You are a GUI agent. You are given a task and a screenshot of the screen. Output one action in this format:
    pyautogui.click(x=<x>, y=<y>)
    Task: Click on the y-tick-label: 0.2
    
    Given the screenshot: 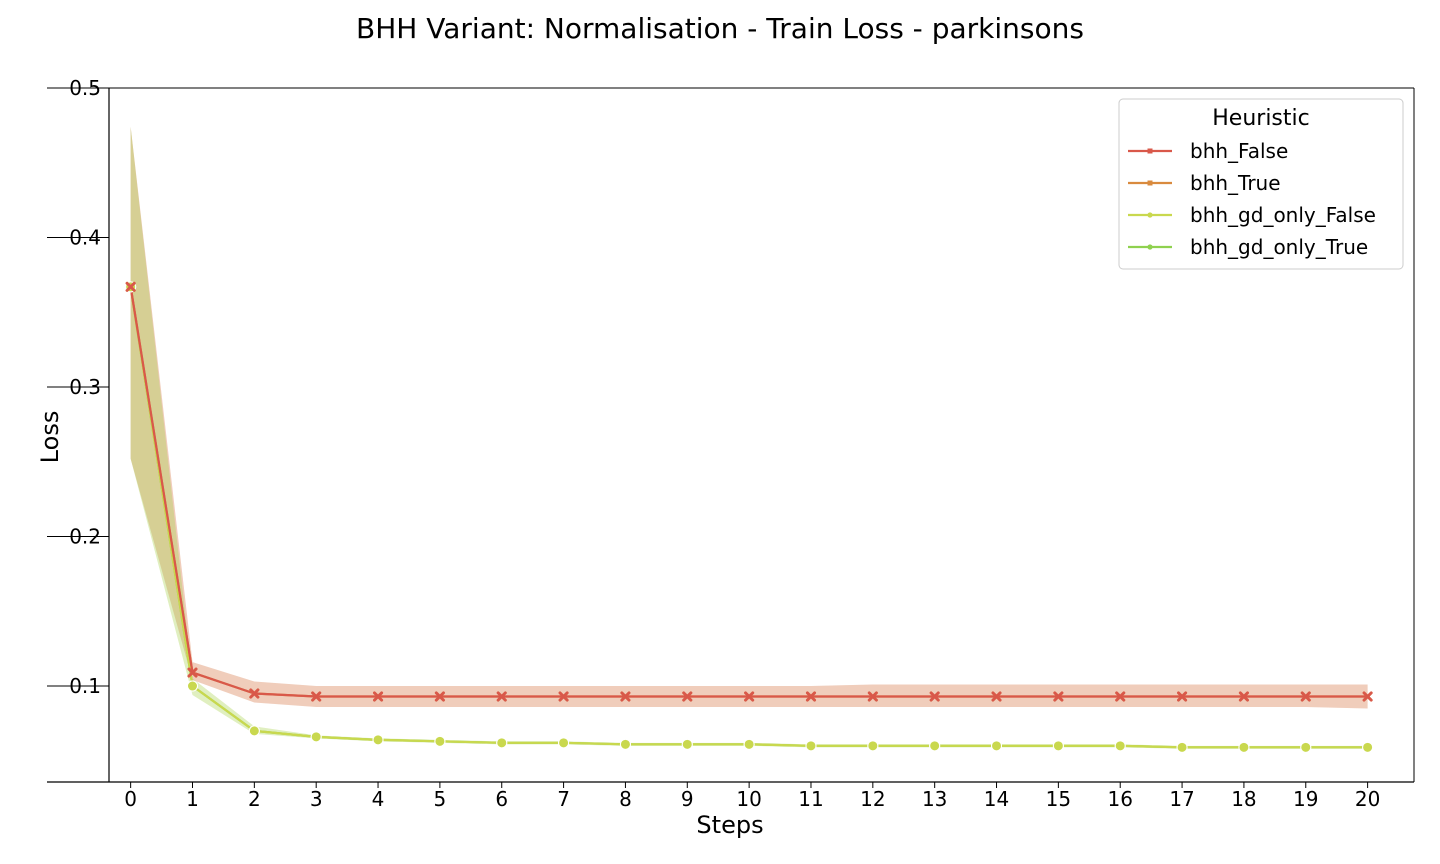 What is the action you would take?
    pyautogui.click(x=85, y=537)
    